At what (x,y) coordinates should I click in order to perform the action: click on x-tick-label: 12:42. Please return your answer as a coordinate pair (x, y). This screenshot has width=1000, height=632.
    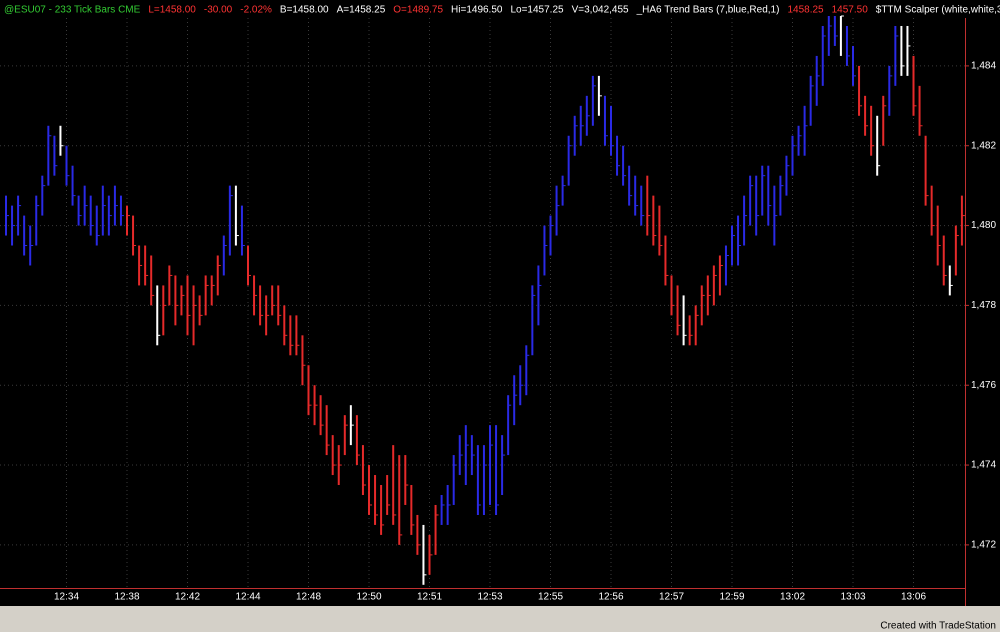
    Looking at the image, I should click on (187, 597).